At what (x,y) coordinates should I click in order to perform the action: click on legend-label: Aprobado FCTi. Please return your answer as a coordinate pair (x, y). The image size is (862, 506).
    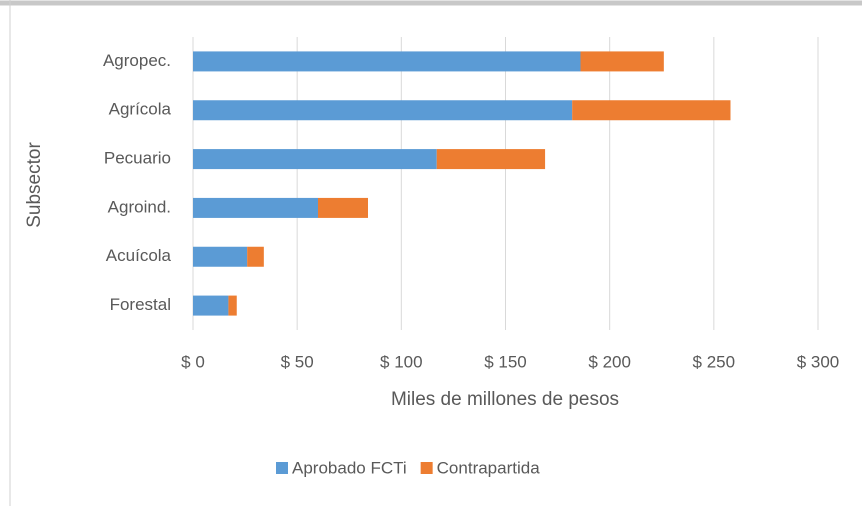
    Looking at the image, I should click on (349, 467).